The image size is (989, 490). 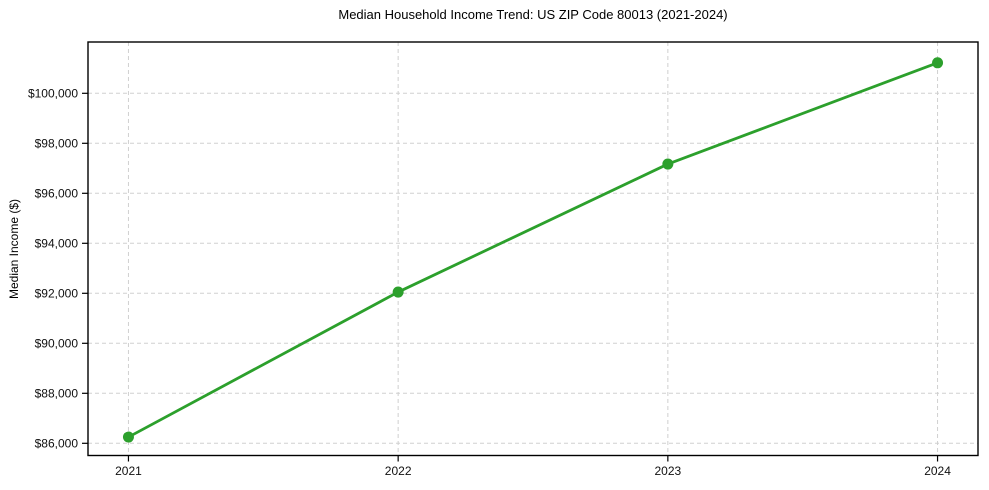 What do you see at coordinates (57, 343) in the screenshot?
I see `y-tick-label: $90,000` at bounding box center [57, 343].